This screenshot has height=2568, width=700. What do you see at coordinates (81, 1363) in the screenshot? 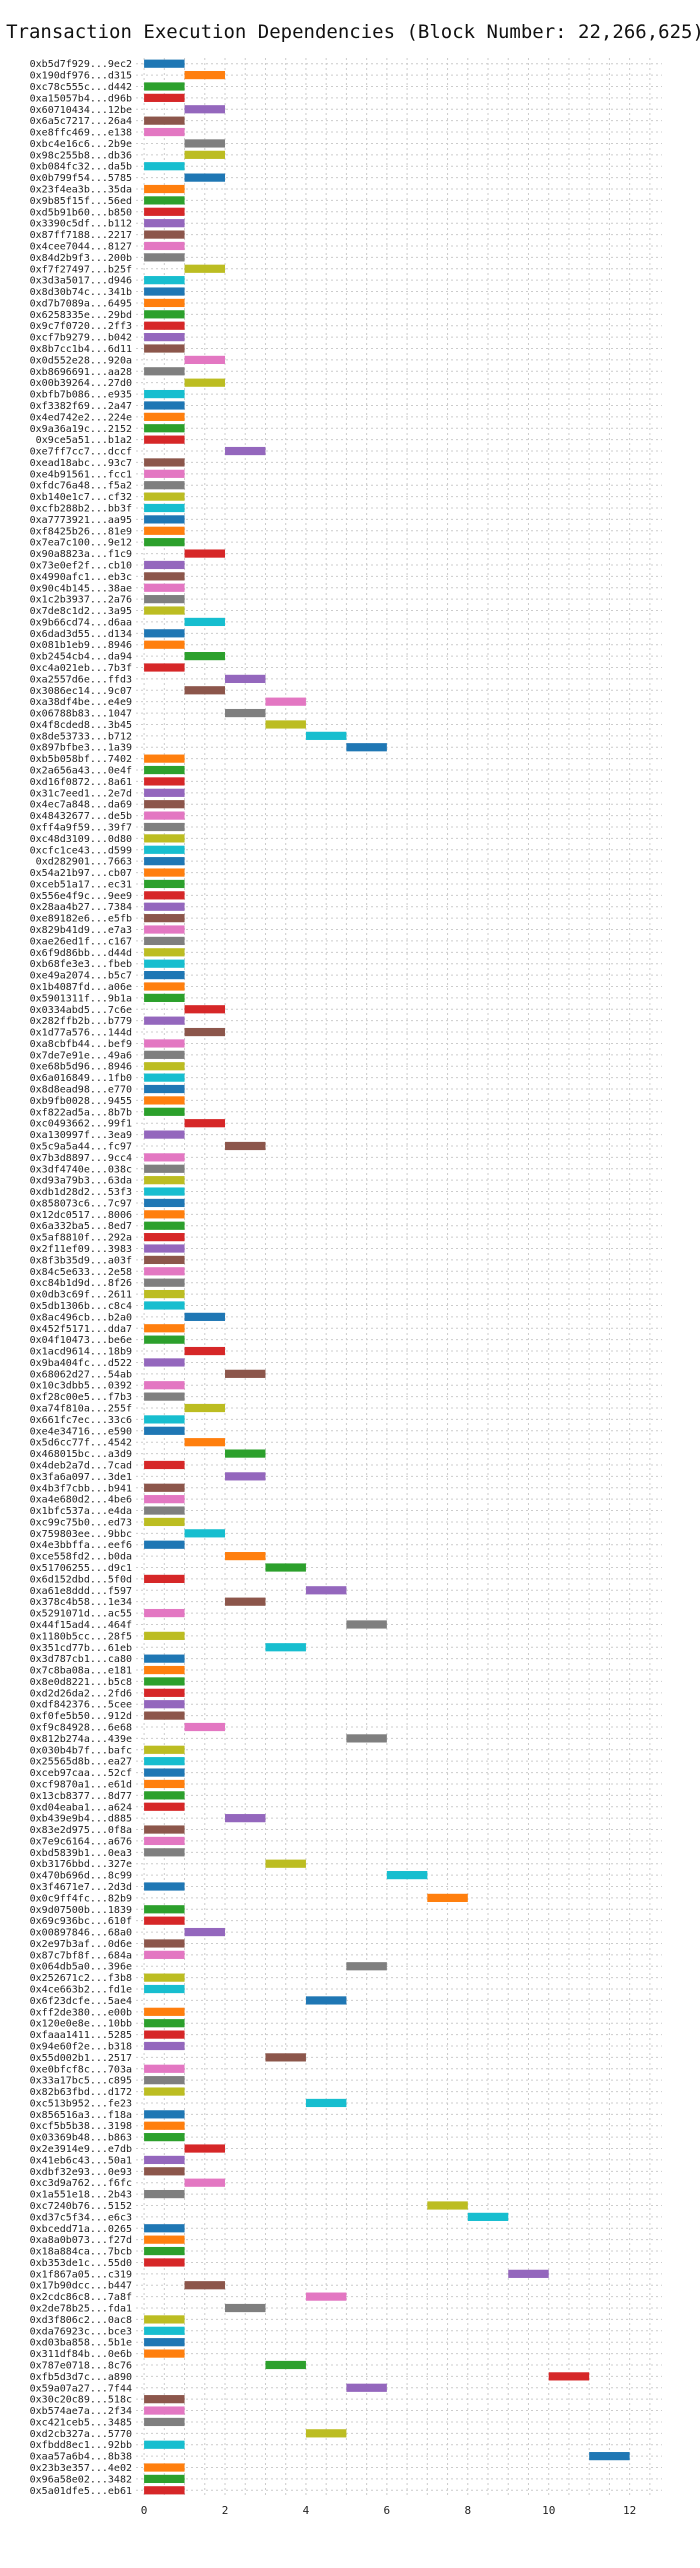
I see `y-tick-label: 0x9ba404fc...d522` at bounding box center [81, 1363].